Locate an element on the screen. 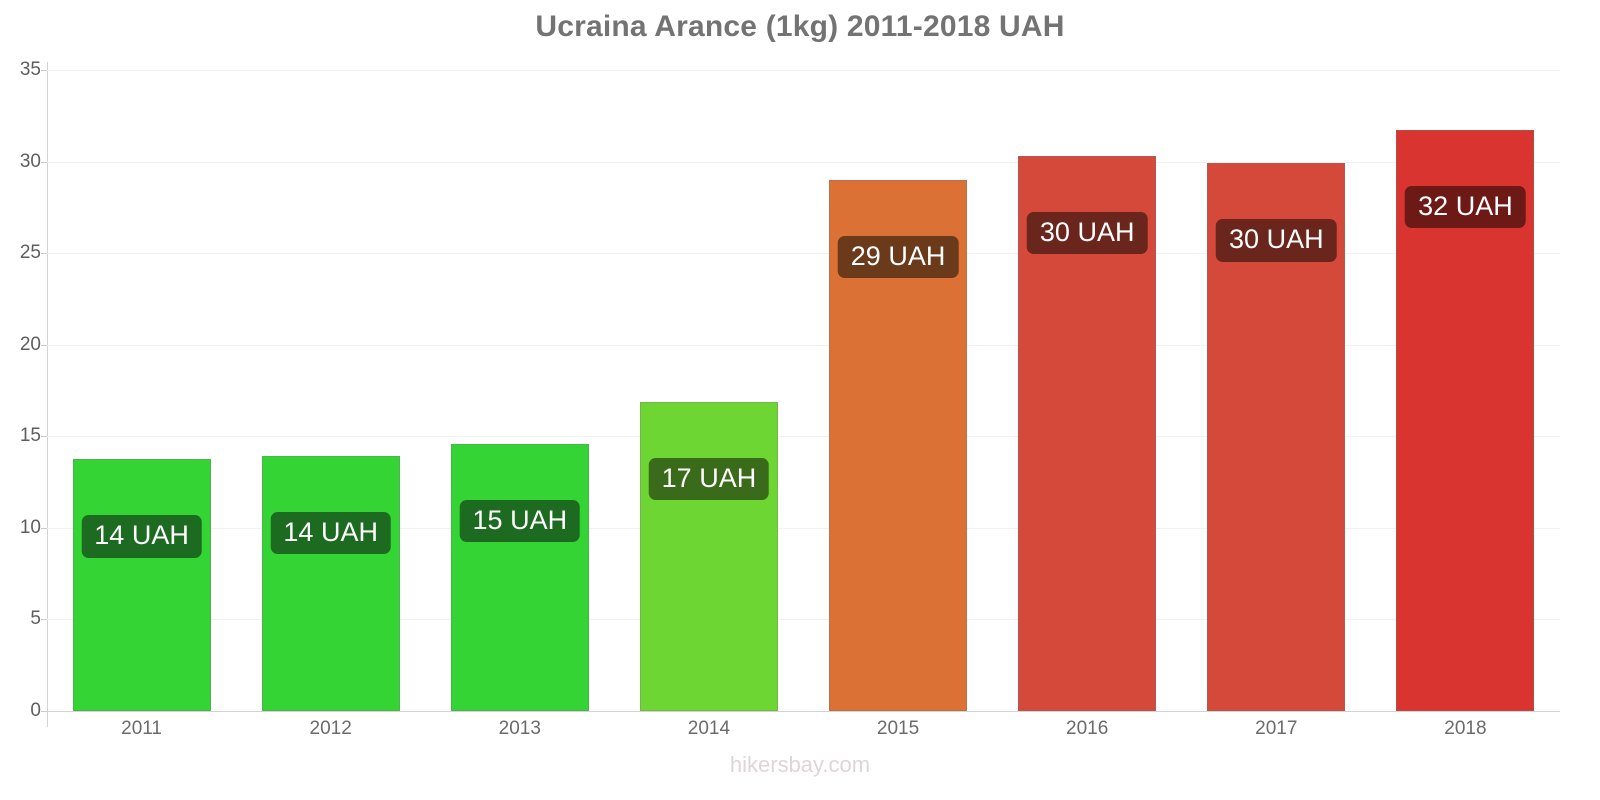  y-axis-tick-label: 35 is located at coordinates (30, 69).